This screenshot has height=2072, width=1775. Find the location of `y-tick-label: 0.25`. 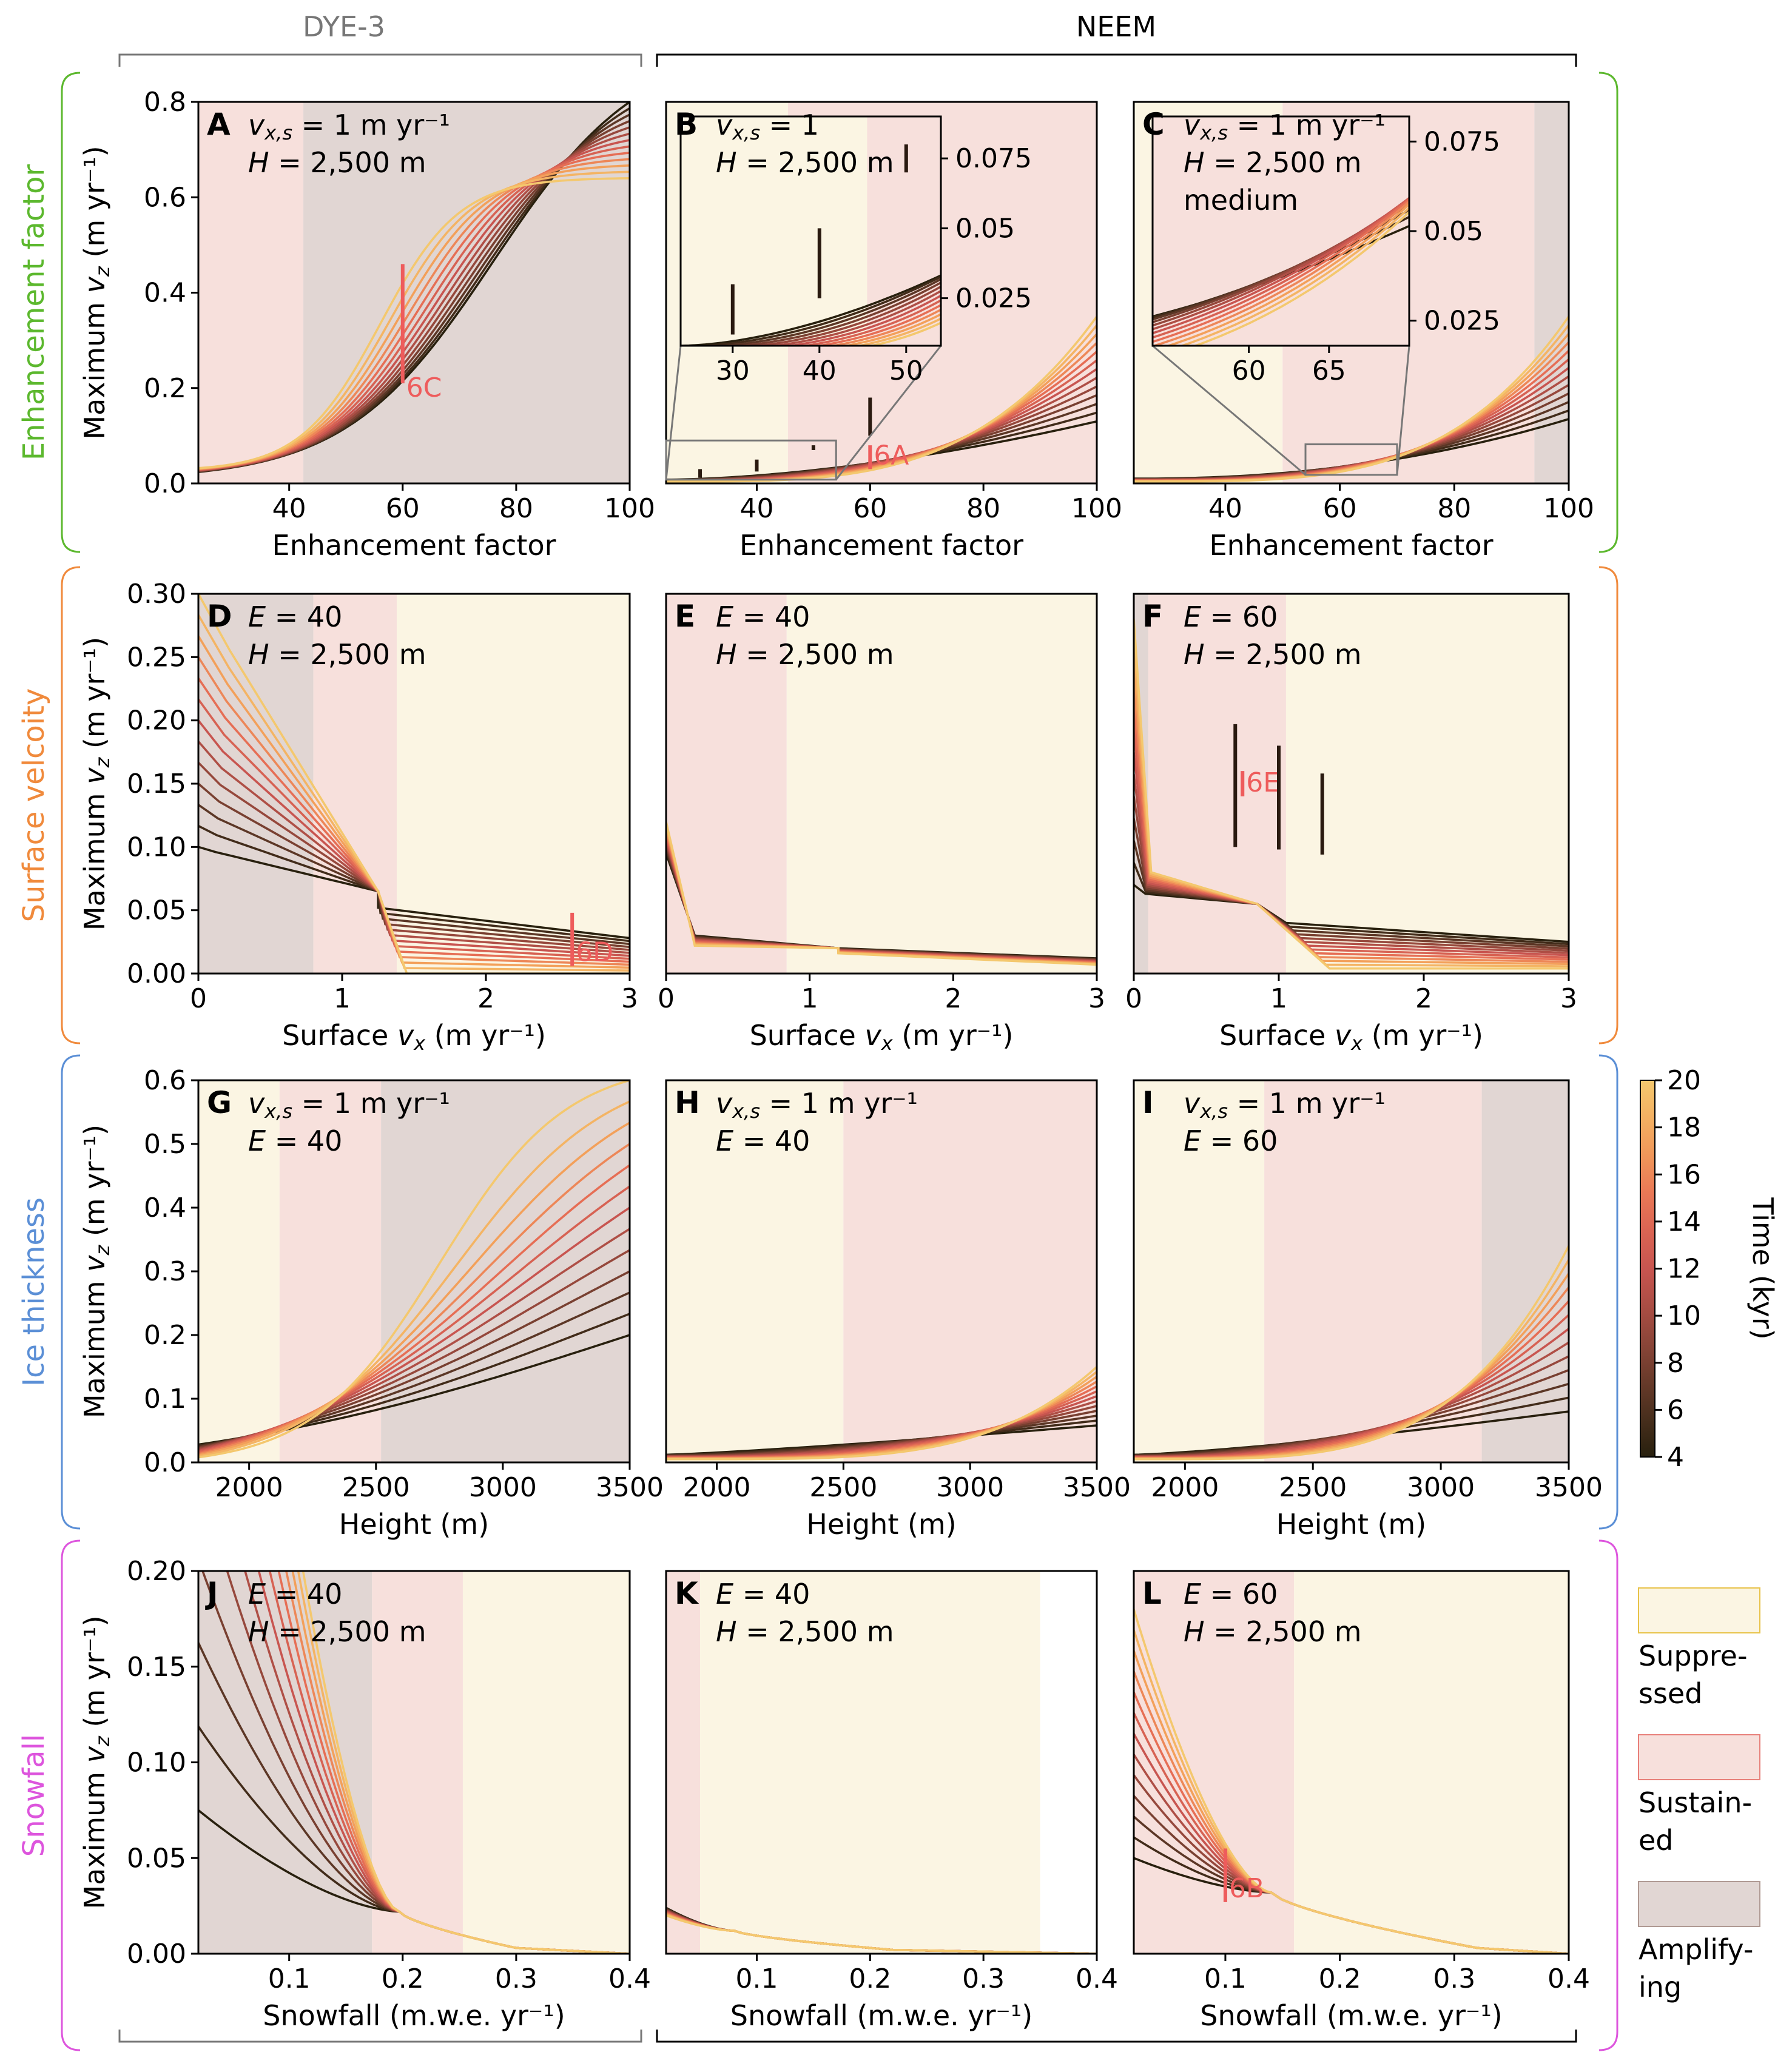

y-tick-label: 0.25 is located at coordinates (156, 657).